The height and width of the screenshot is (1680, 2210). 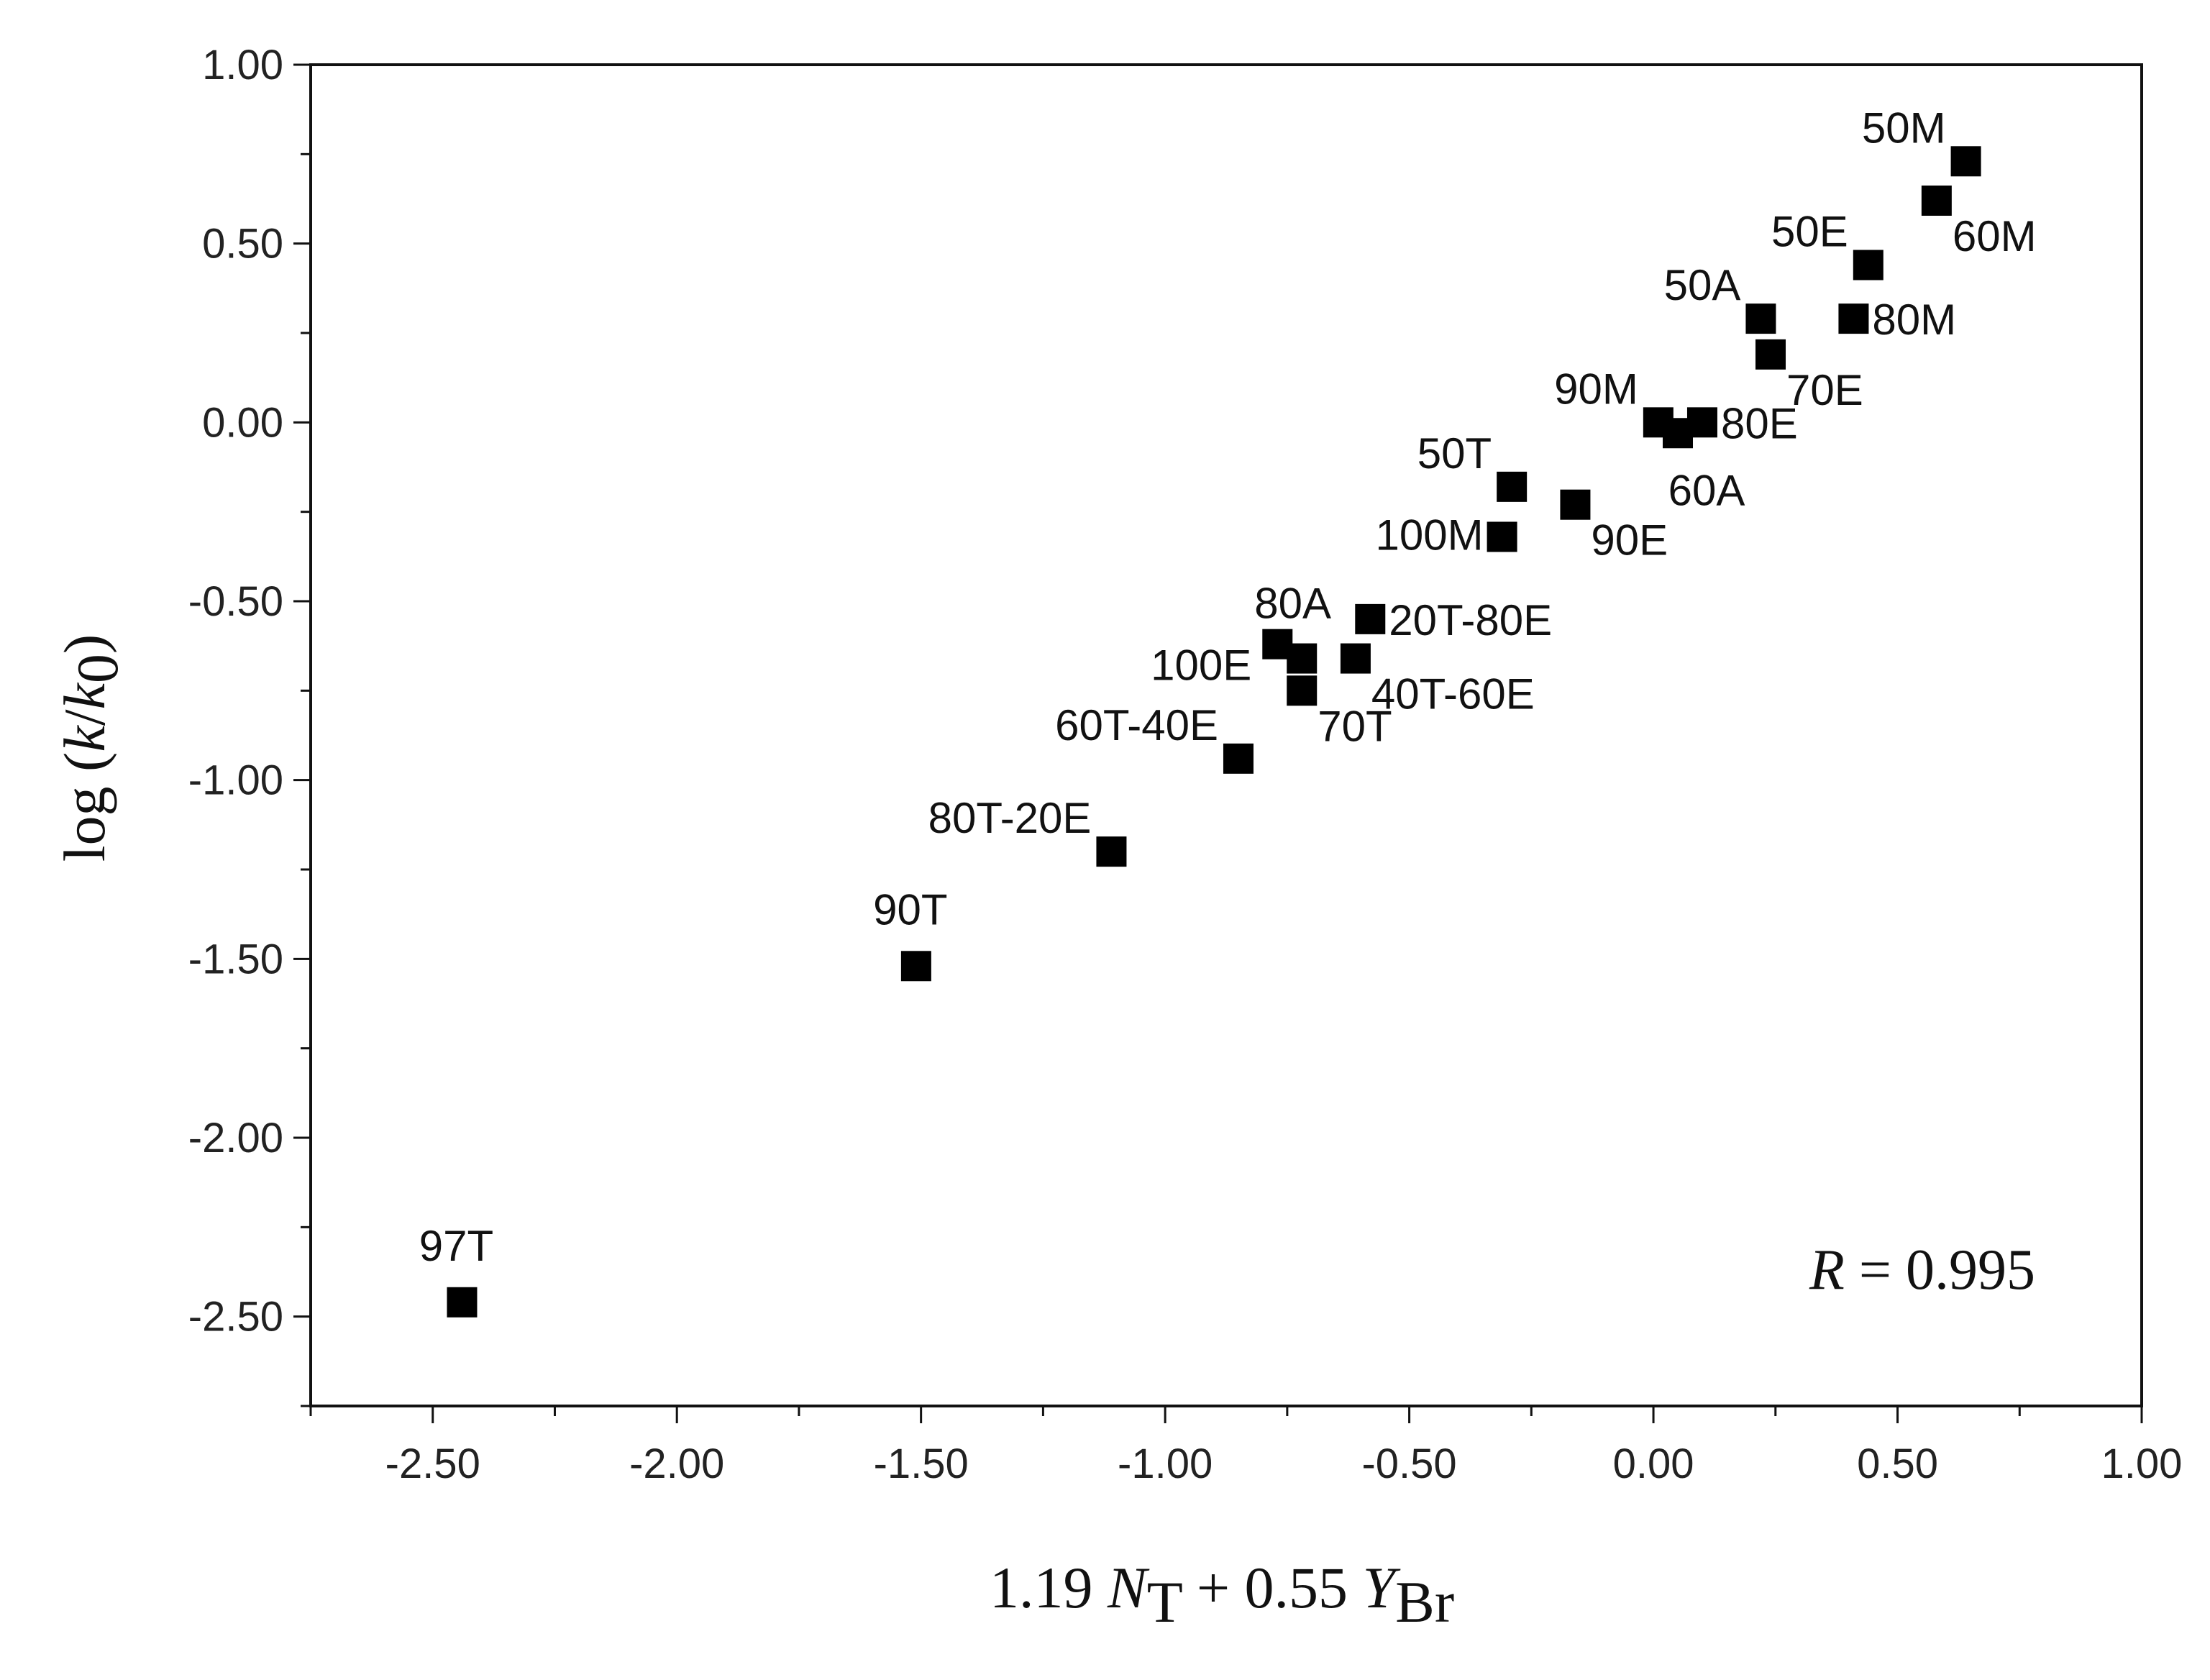 What do you see at coordinates (1430, 535) in the screenshot?
I see `point-label: 100M` at bounding box center [1430, 535].